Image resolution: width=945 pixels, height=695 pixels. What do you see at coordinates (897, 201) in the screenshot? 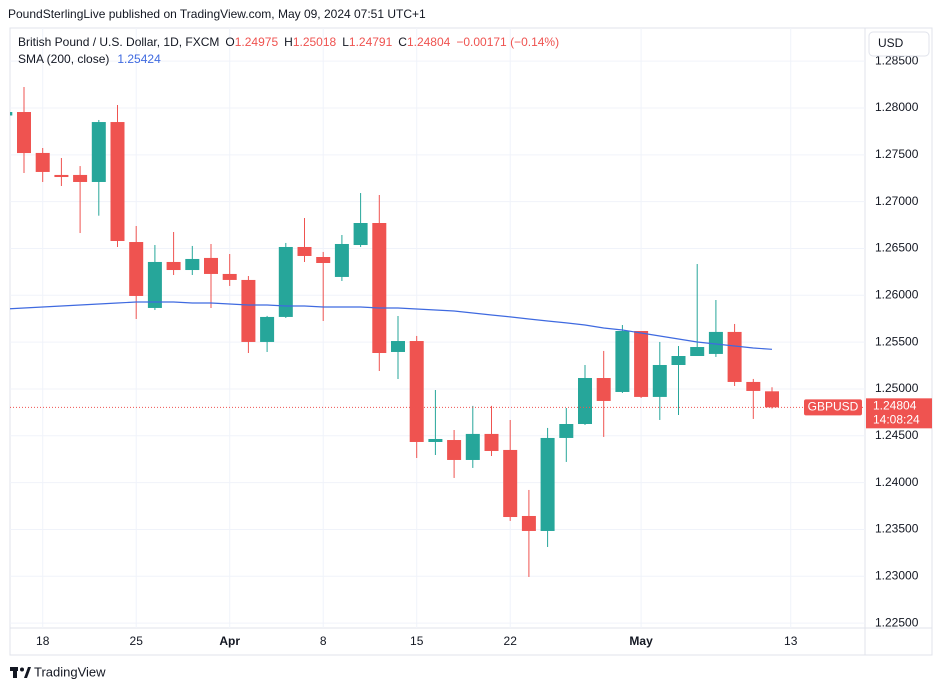
I see `y-tick-label: 1.27000` at bounding box center [897, 201].